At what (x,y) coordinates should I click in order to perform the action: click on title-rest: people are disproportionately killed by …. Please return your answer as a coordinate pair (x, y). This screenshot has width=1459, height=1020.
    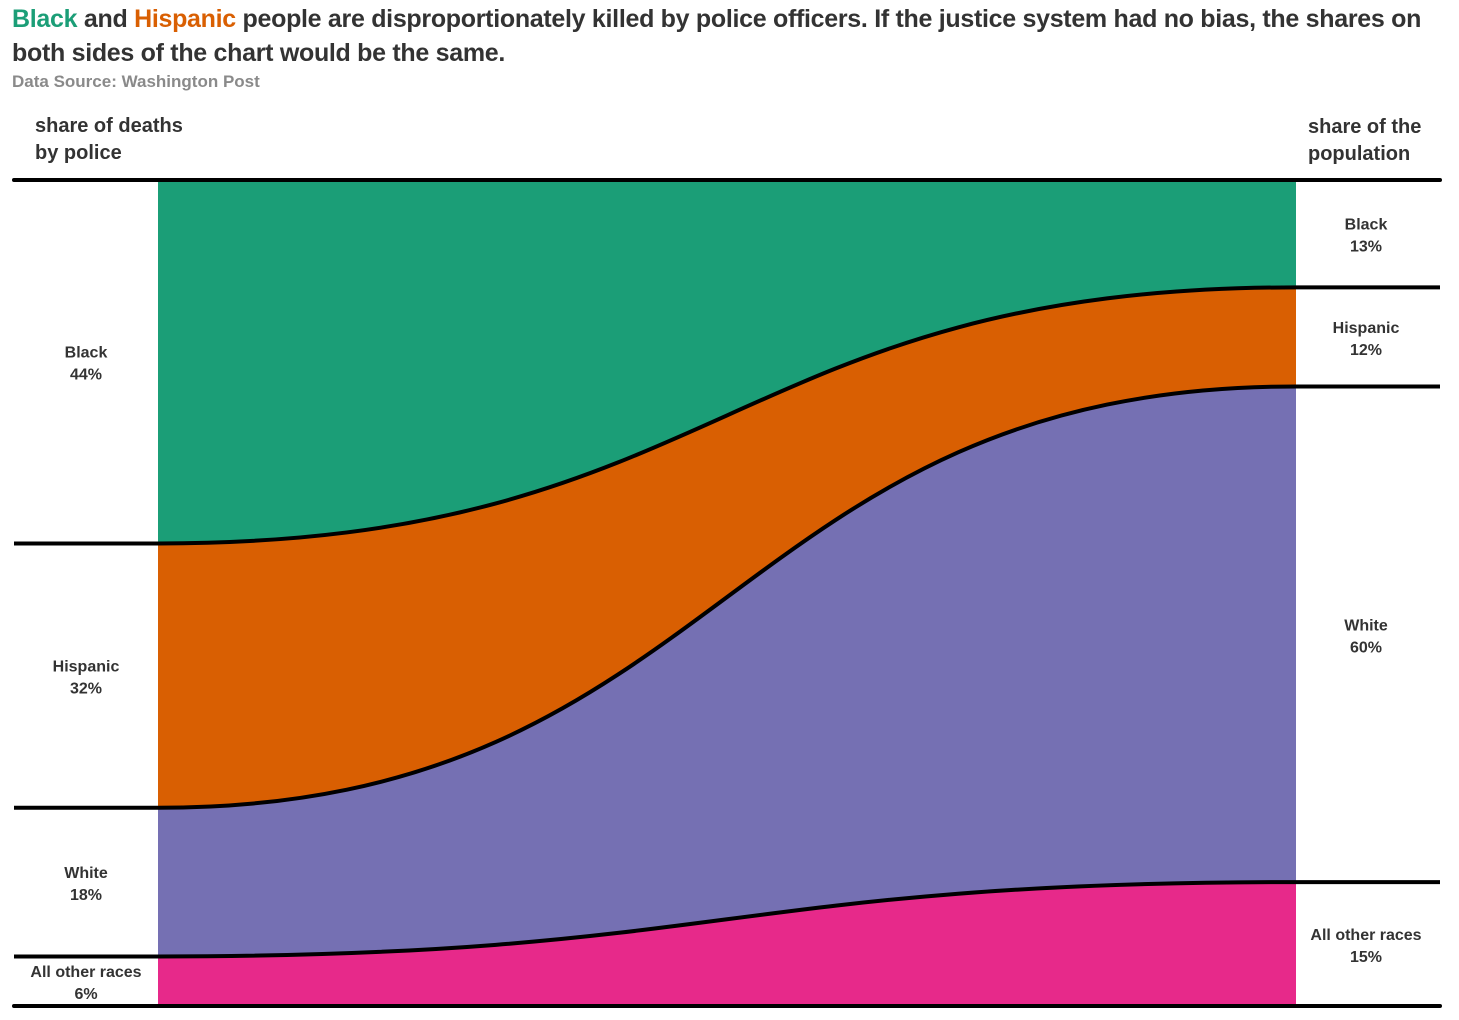
    Looking at the image, I should click on (717, 36).